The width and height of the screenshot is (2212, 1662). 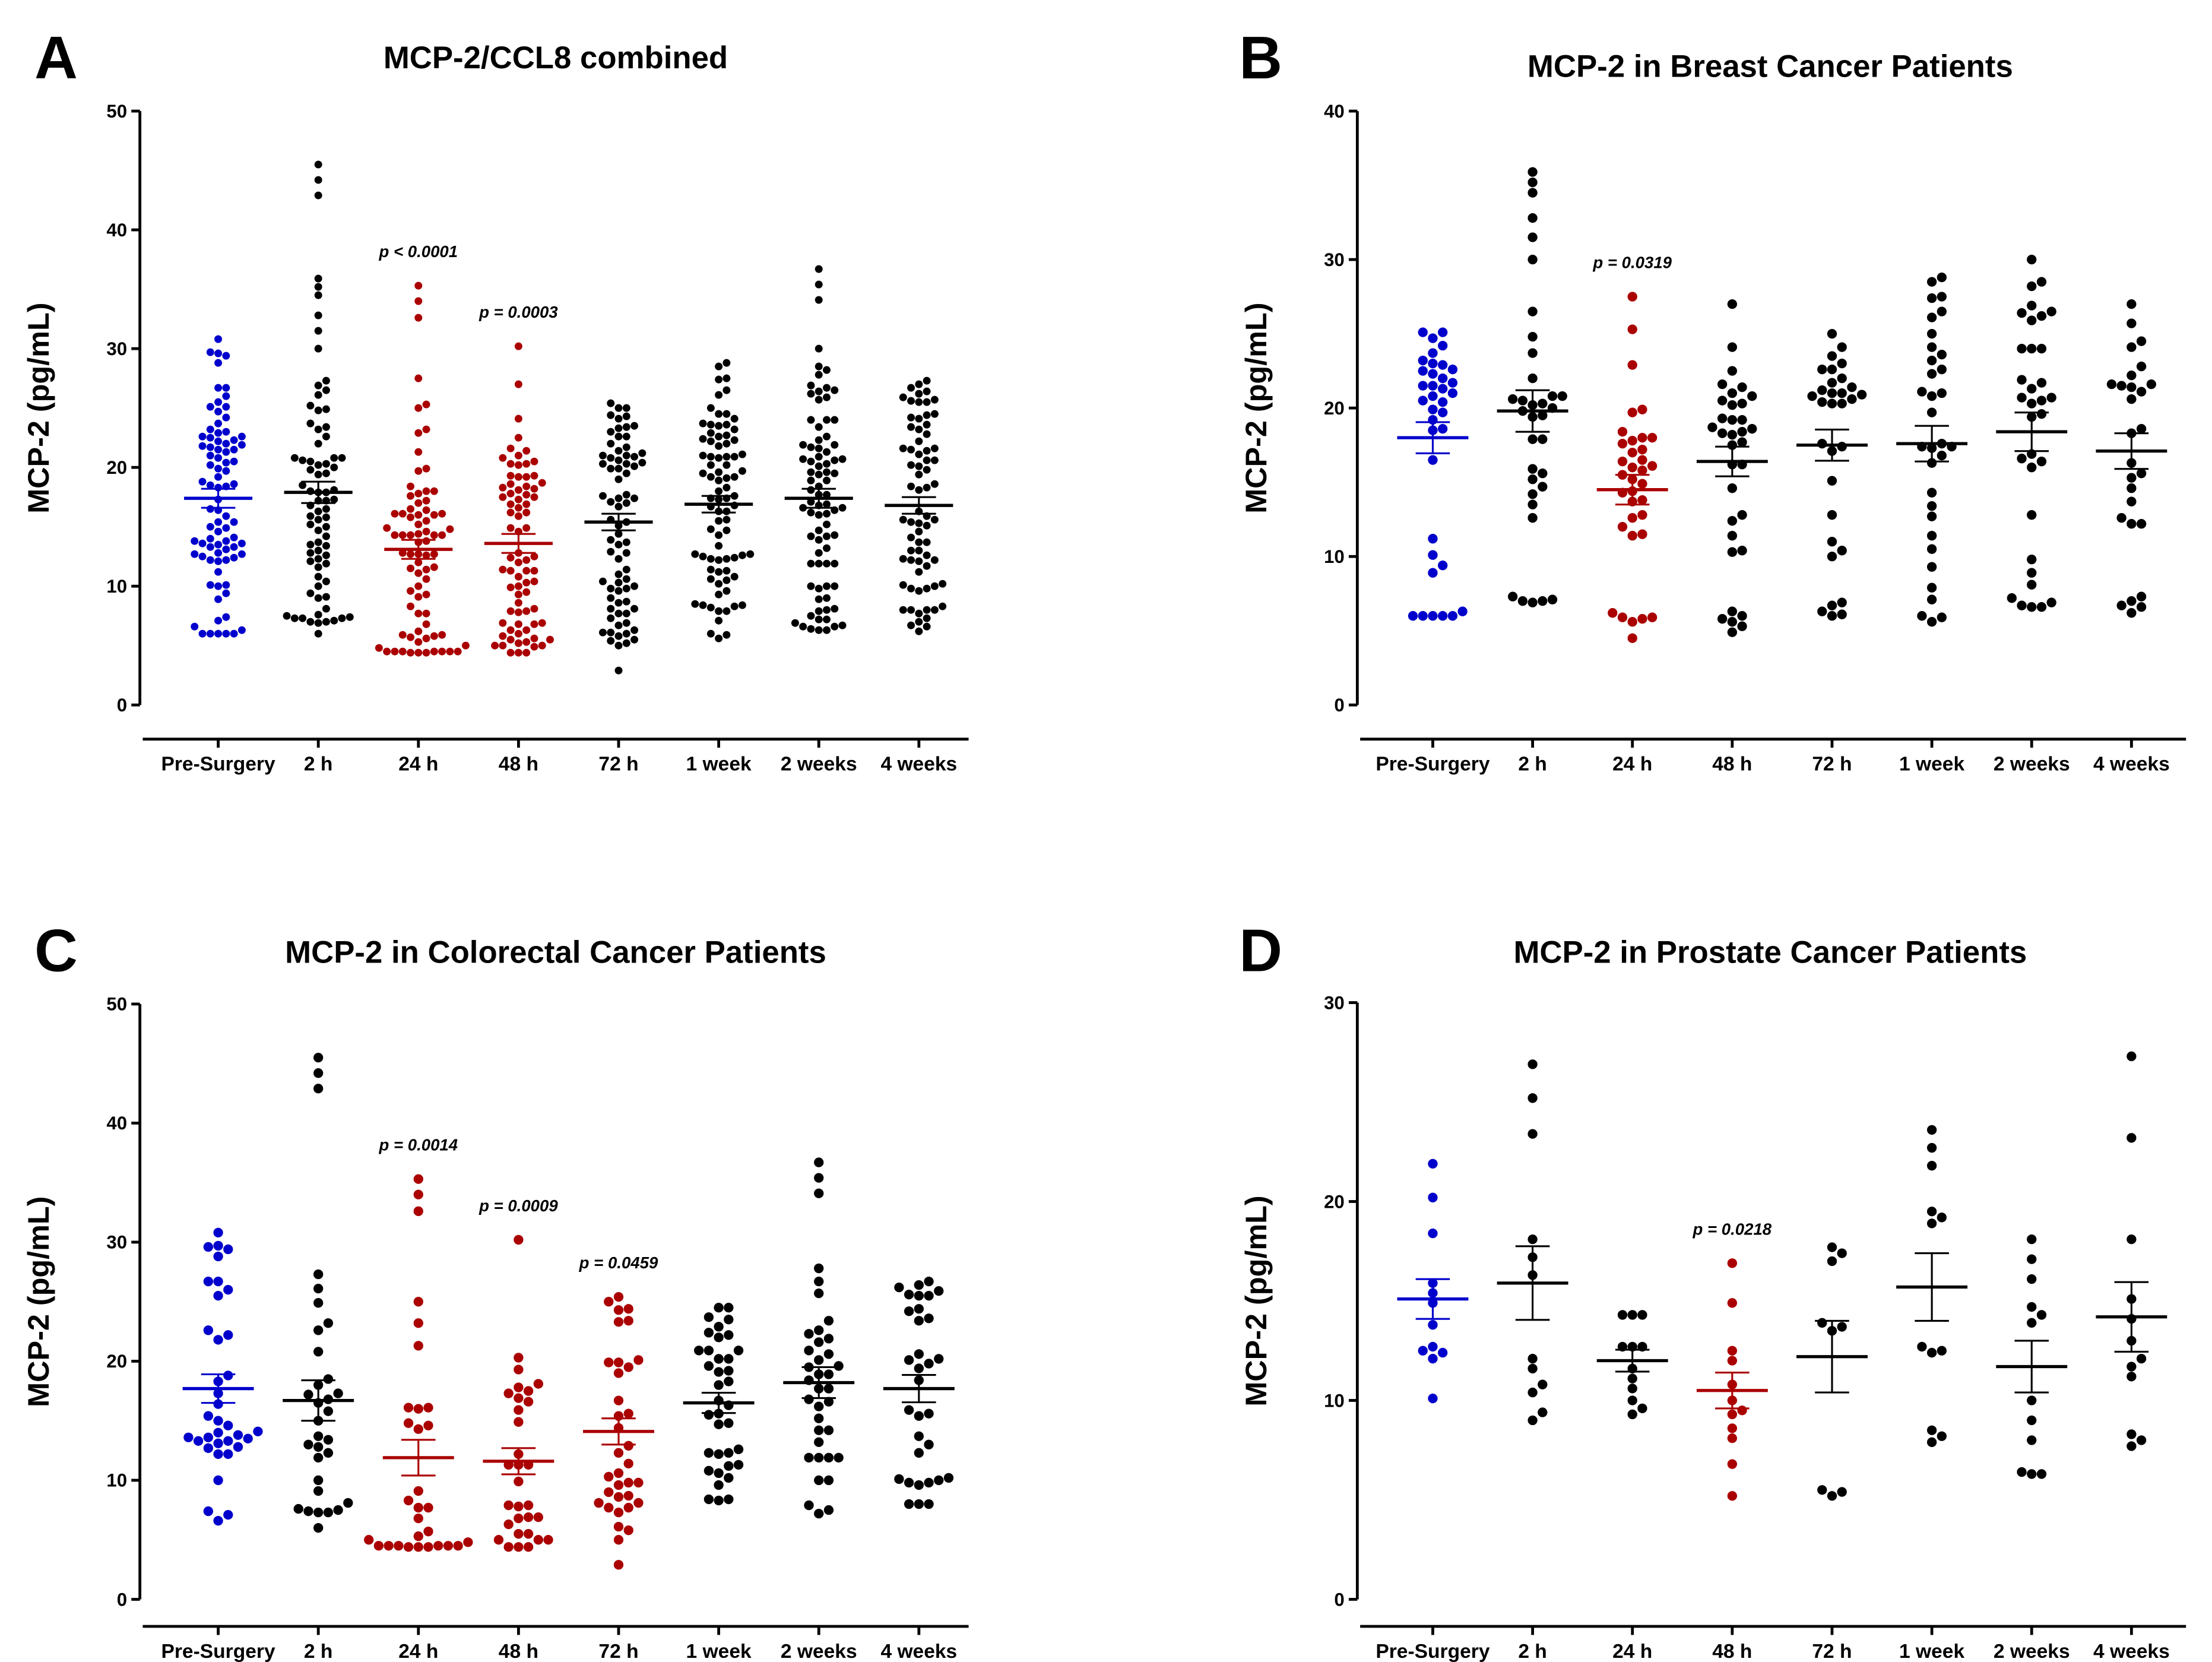 I want to click on x-tick-label: 72 h, so click(x=1832, y=764).